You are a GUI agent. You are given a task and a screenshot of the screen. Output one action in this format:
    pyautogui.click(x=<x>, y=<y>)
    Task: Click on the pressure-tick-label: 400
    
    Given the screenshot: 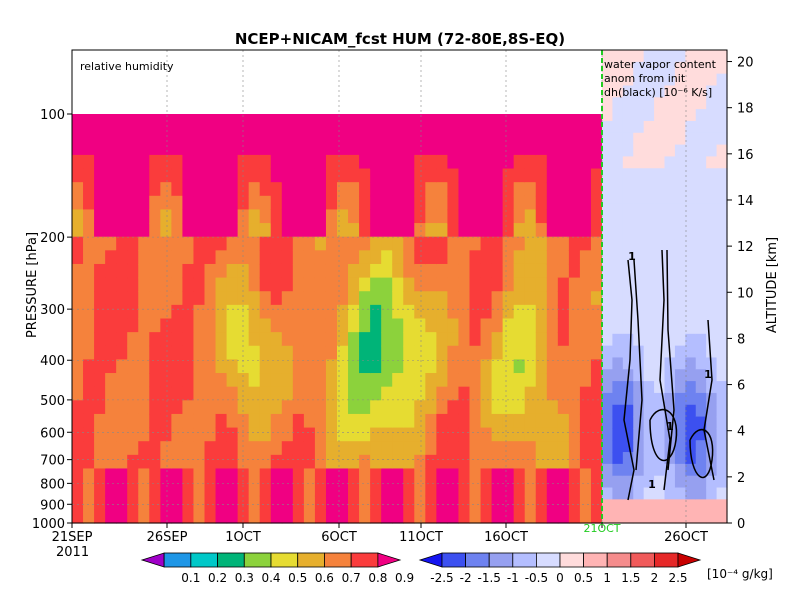 What is the action you would take?
    pyautogui.click(x=52, y=361)
    